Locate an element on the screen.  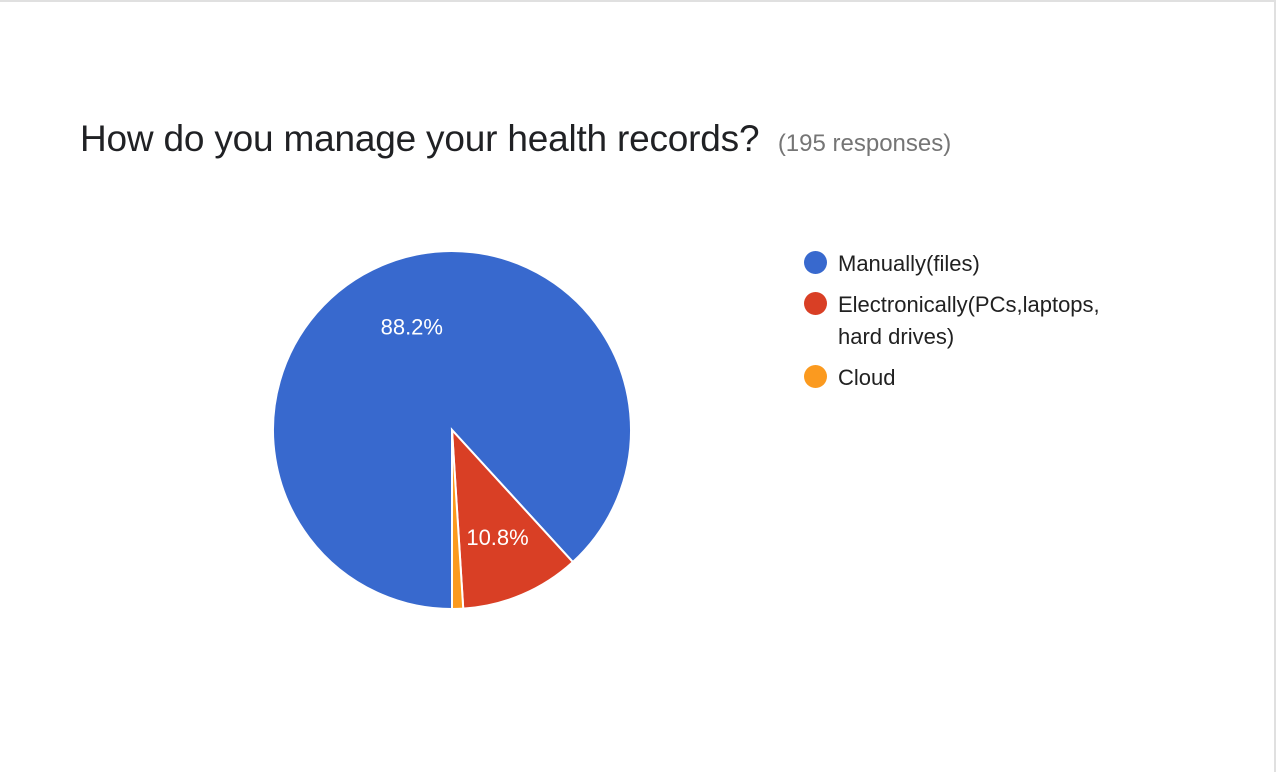
legend-item-1: Electronically(PCs,laptops, hard drives) is located at coordinates (984, 321).